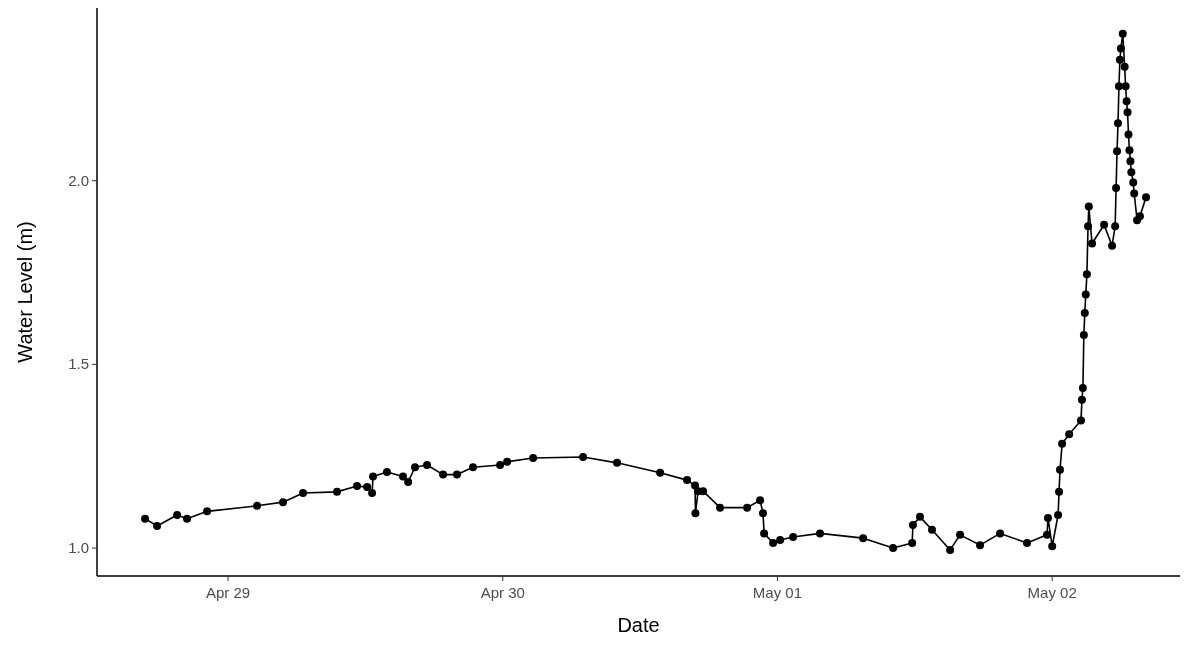 This screenshot has height=646, width=1186. What do you see at coordinates (502, 592) in the screenshot?
I see `x-tick-label: Apr 30` at bounding box center [502, 592].